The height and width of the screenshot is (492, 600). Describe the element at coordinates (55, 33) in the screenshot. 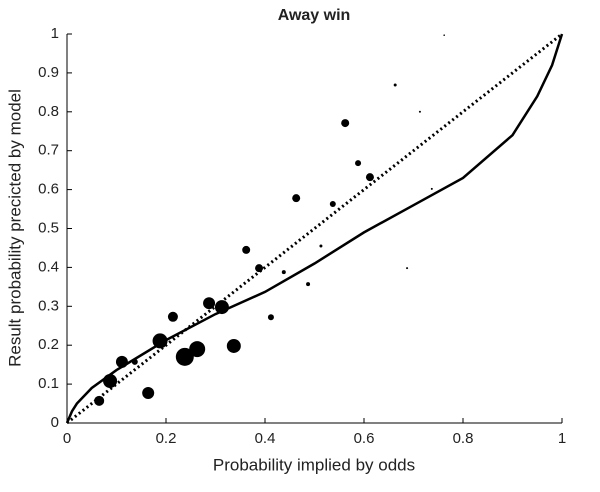

I see `y-tick-label: 1` at that location.